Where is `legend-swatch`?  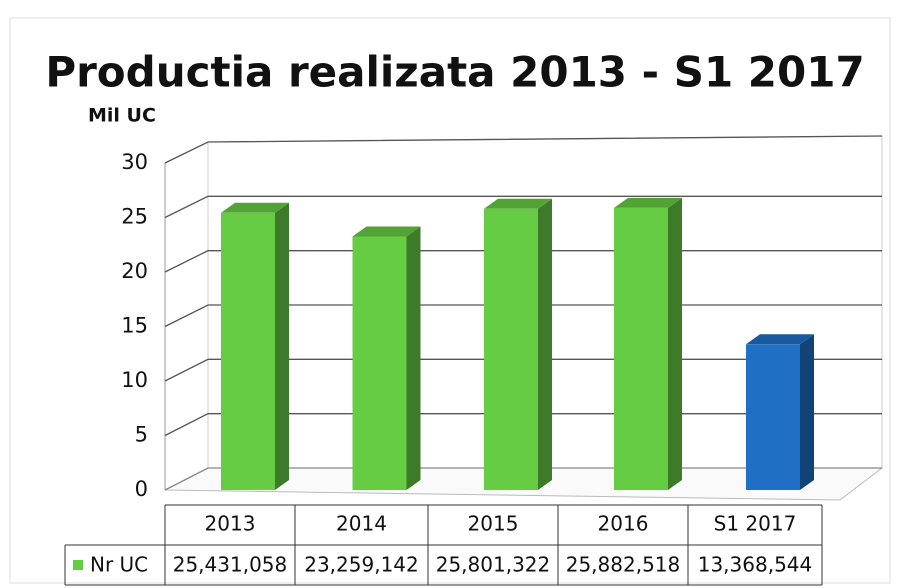 legend-swatch is located at coordinates (78, 565).